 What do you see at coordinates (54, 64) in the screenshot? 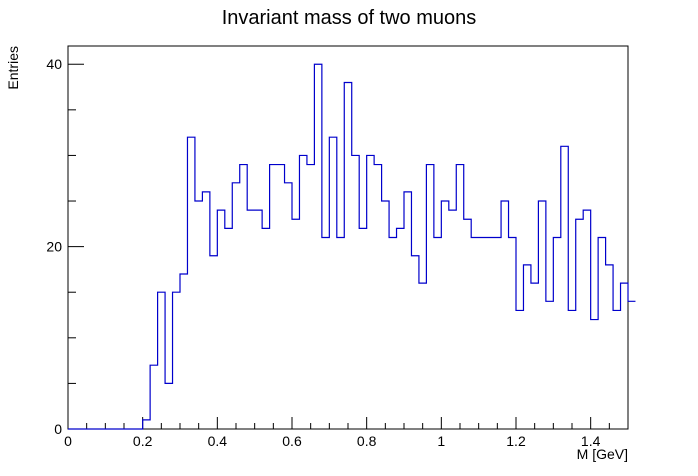
I see `y-tick-label: 40` at bounding box center [54, 64].